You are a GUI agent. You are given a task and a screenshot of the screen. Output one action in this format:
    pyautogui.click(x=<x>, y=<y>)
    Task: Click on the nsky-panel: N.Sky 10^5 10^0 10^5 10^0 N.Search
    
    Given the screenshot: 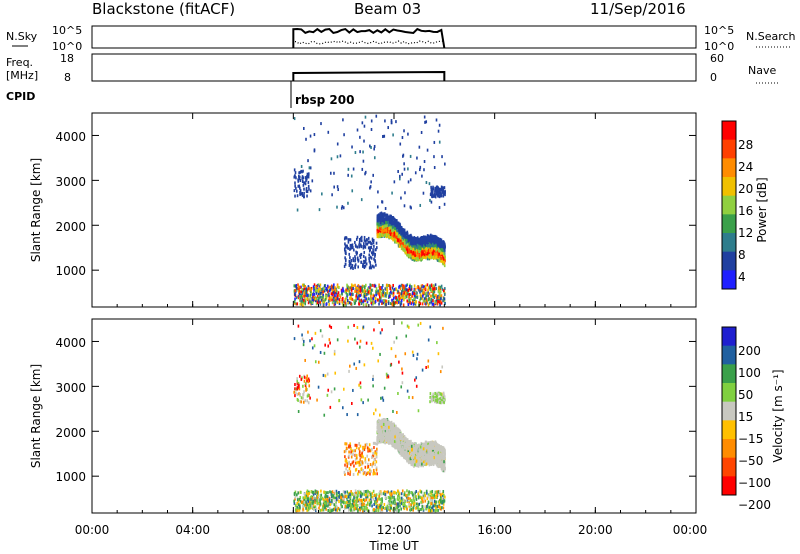 What is the action you would take?
    pyautogui.click(x=401, y=38)
    